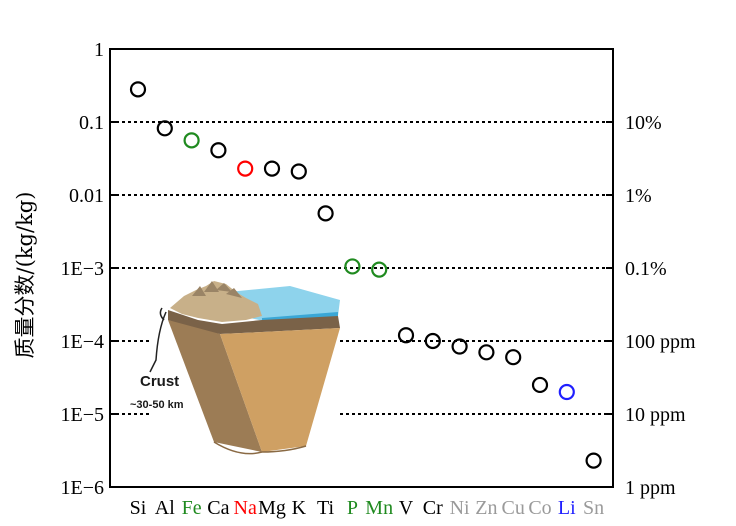  Describe the element at coordinates (379, 269) in the screenshot. I see `data-point-mn` at that location.